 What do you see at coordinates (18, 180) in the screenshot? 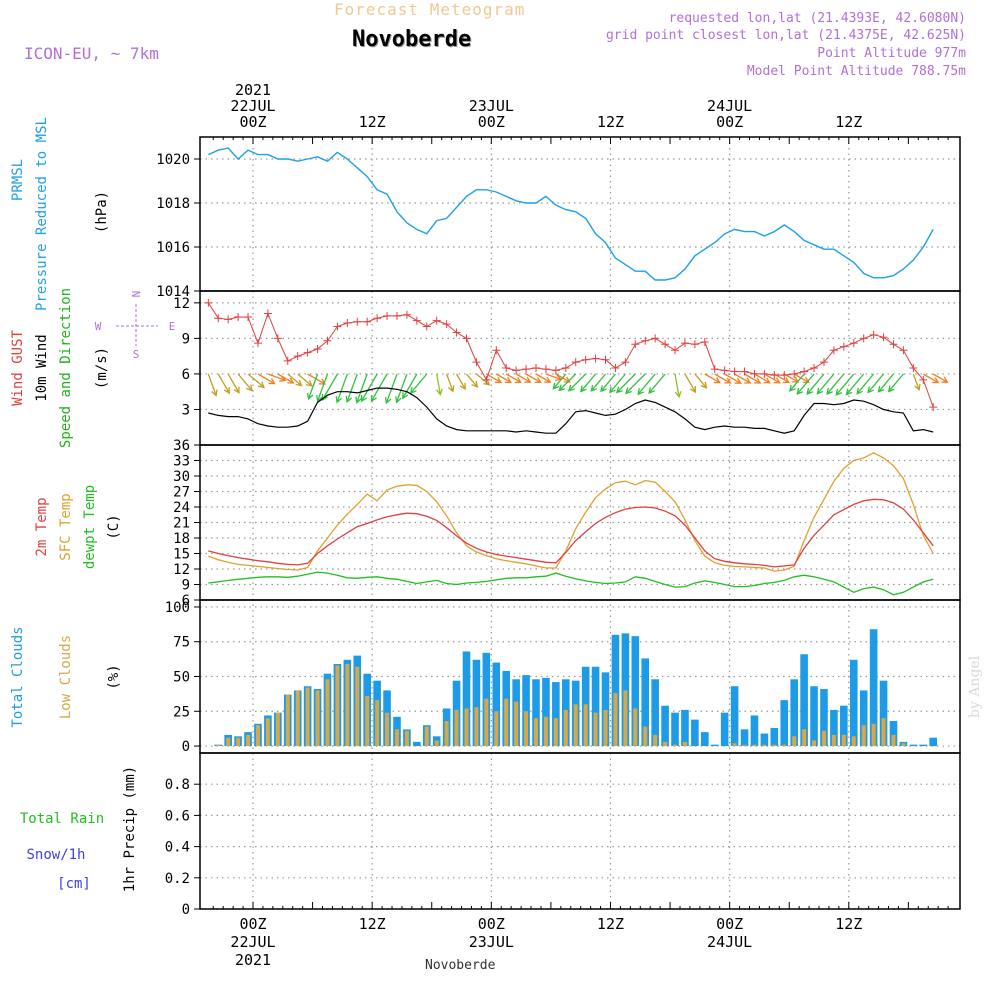
I see `prmsl-label: PRMSL` at bounding box center [18, 180].